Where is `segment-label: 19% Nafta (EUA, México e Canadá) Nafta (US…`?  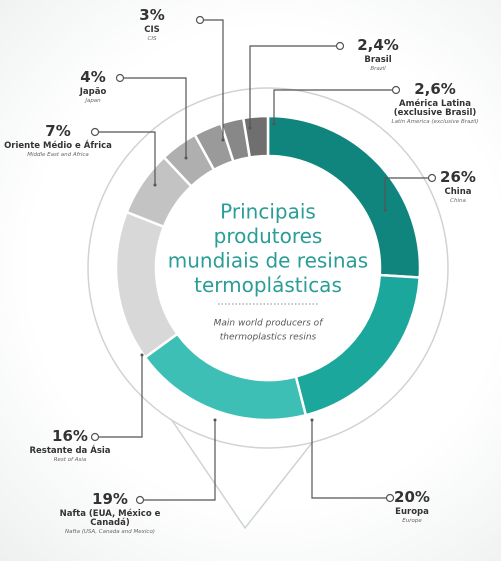
segment-label: 19% Nafta (EUA, México e Canadá) Nafta (US… is located at coordinates (110, 512).